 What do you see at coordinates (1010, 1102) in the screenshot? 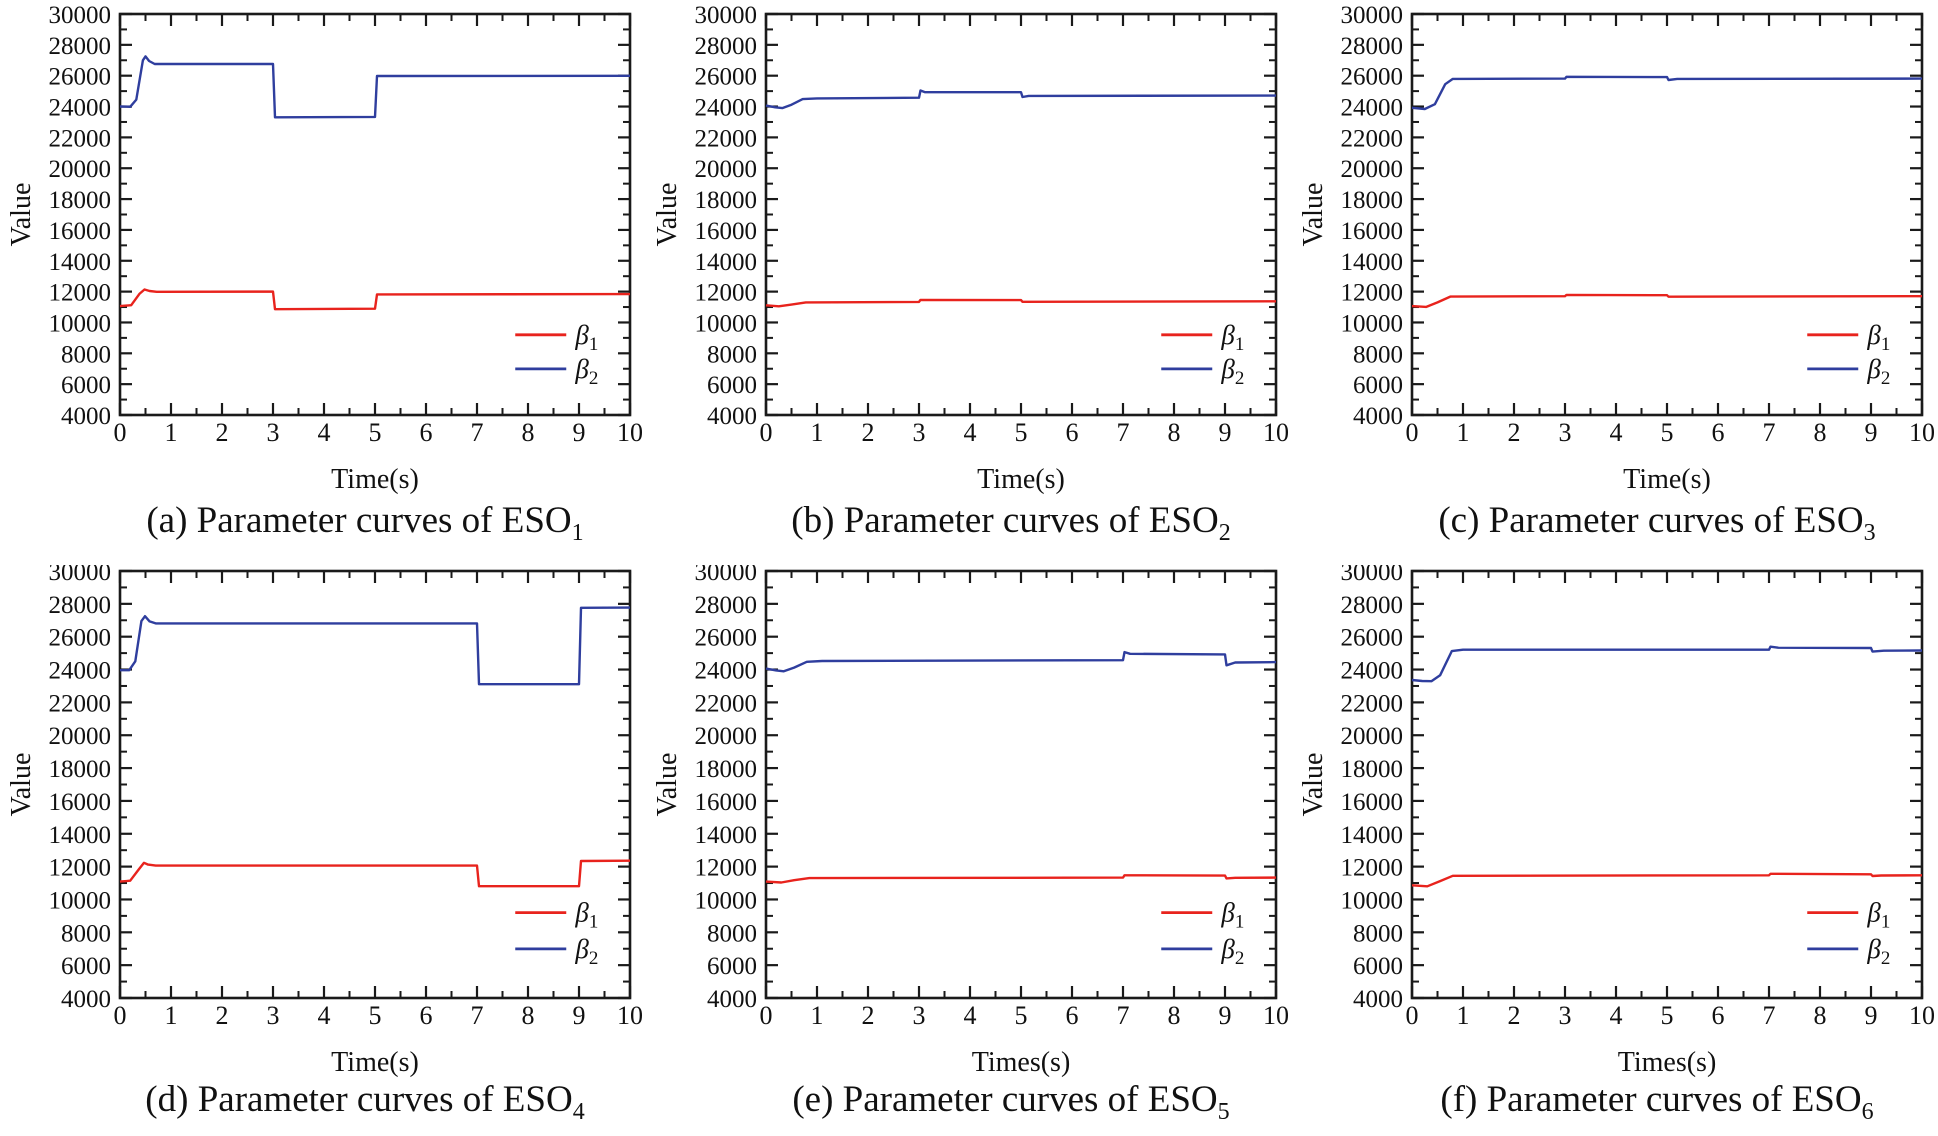
I see `caption: (e) Parameter curves of ESO5` at bounding box center [1010, 1102].